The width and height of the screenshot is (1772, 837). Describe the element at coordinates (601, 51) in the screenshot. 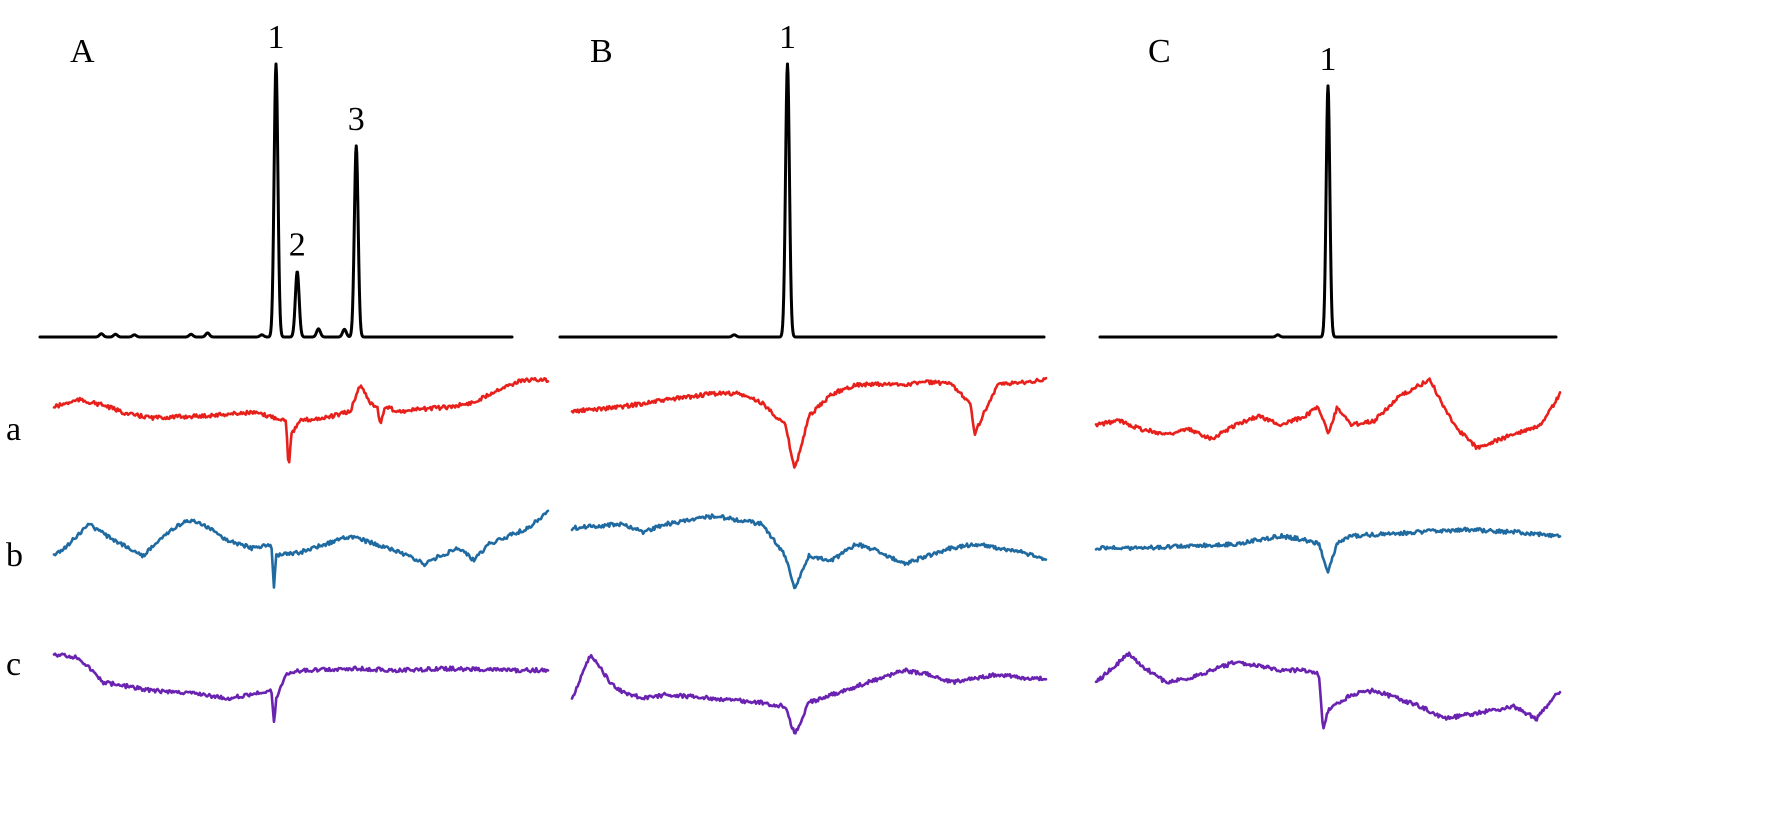

I see `panel-label-B: B` at that location.